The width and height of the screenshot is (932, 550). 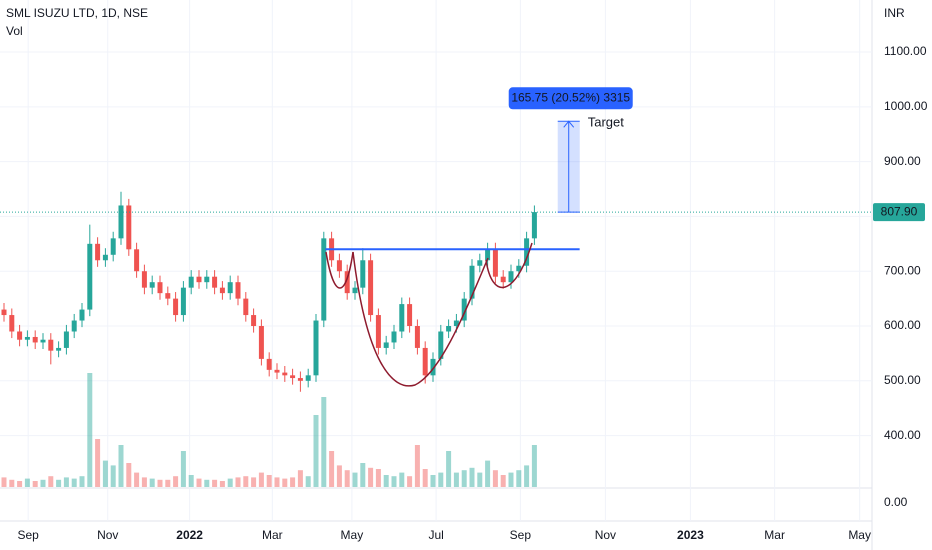 I want to click on last-price-box, so click(x=899, y=212).